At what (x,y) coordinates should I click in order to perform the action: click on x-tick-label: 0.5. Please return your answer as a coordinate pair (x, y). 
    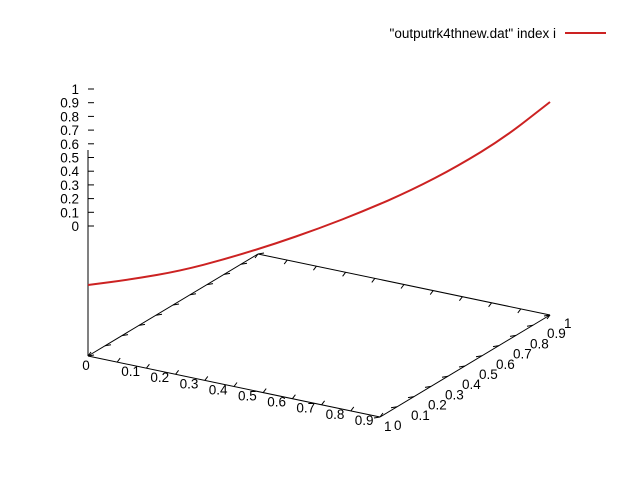
    Looking at the image, I should click on (247, 396).